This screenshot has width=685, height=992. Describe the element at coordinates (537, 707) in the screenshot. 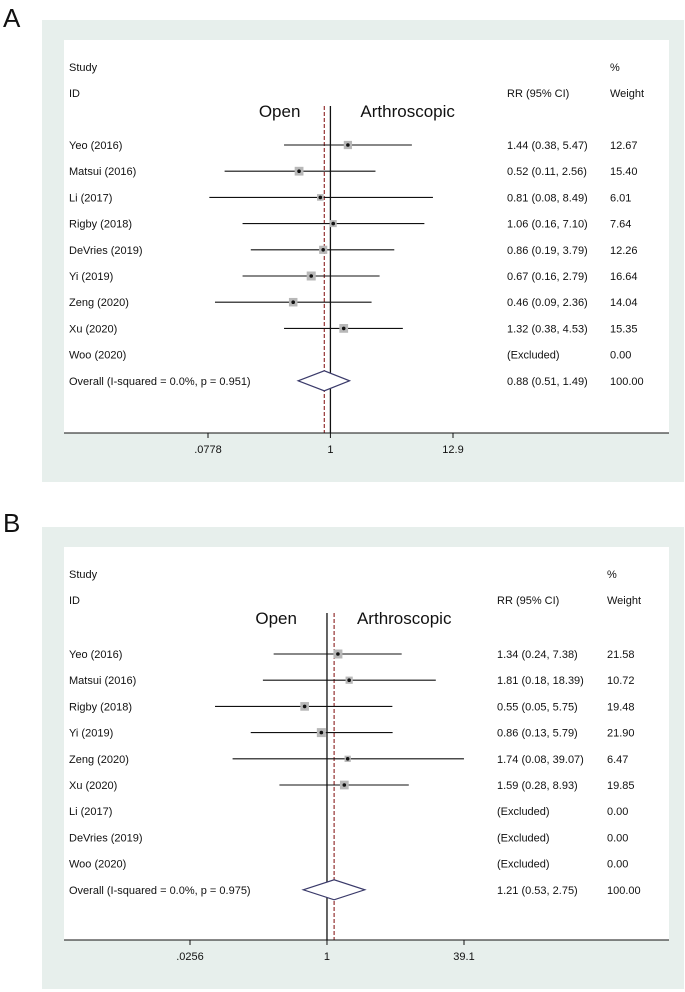

I see `study-ci-text: 0.55 (0.05, 5.75)` at that location.